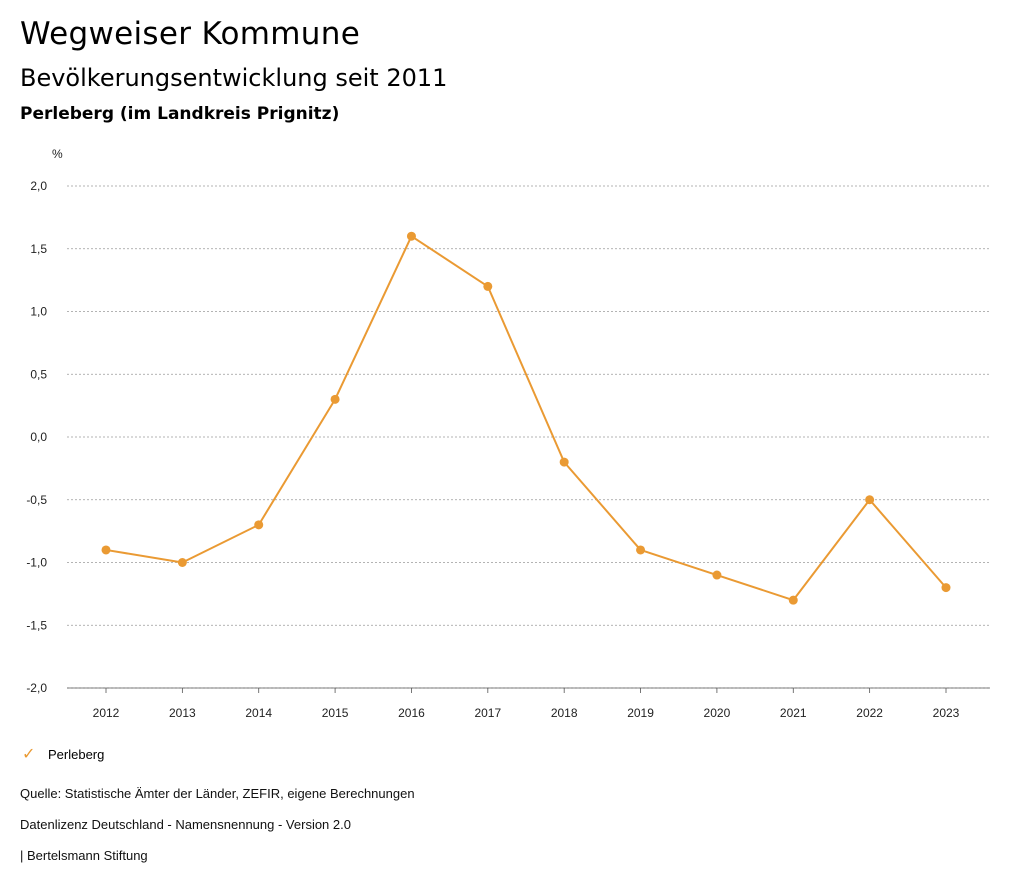  What do you see at coordinates (487, 713) in the screenshot?
I see `x-tick-label: 2017` at bounding box center [487, 713].